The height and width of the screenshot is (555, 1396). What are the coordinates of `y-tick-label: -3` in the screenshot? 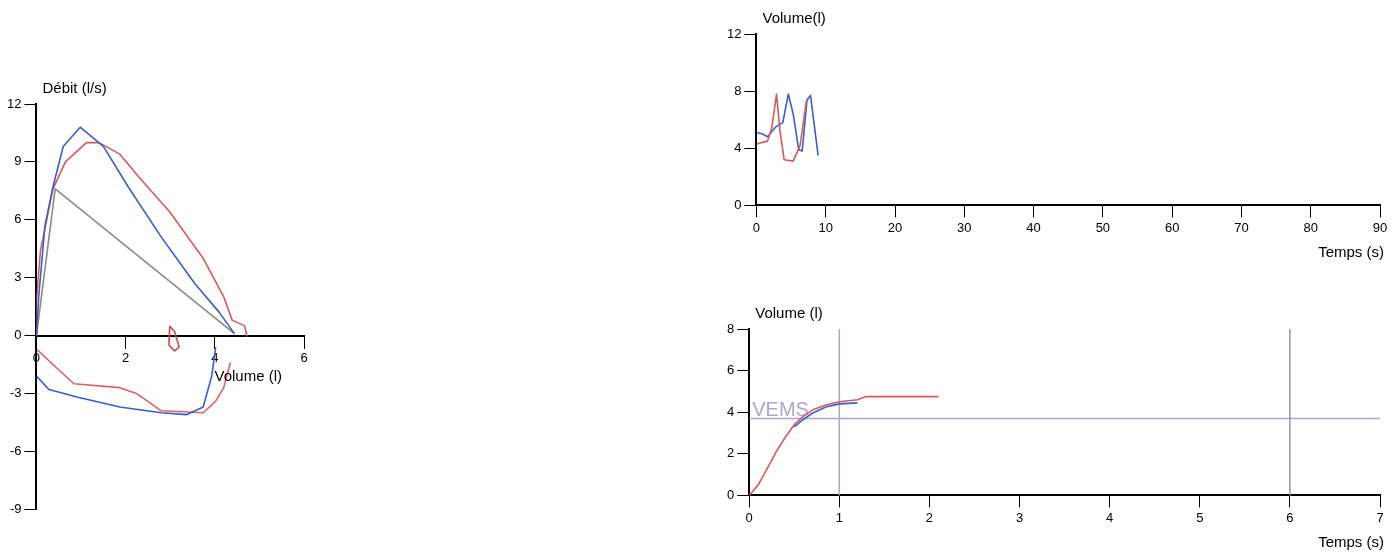 It's located at (15, 393).